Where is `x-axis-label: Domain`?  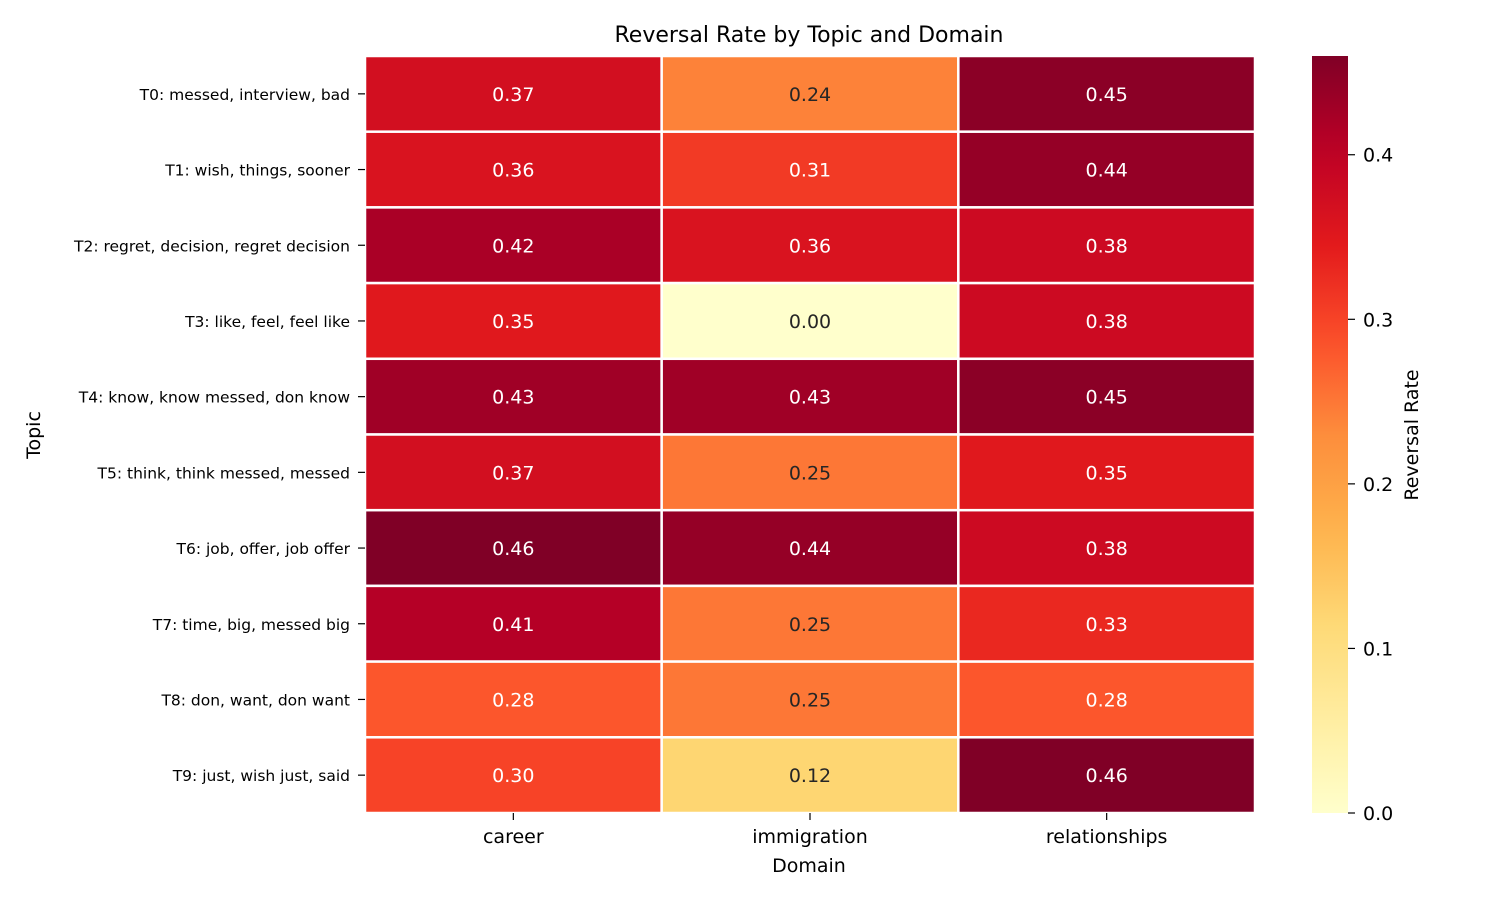 x-axis-label: Domain is located at coordinates (809, 866).